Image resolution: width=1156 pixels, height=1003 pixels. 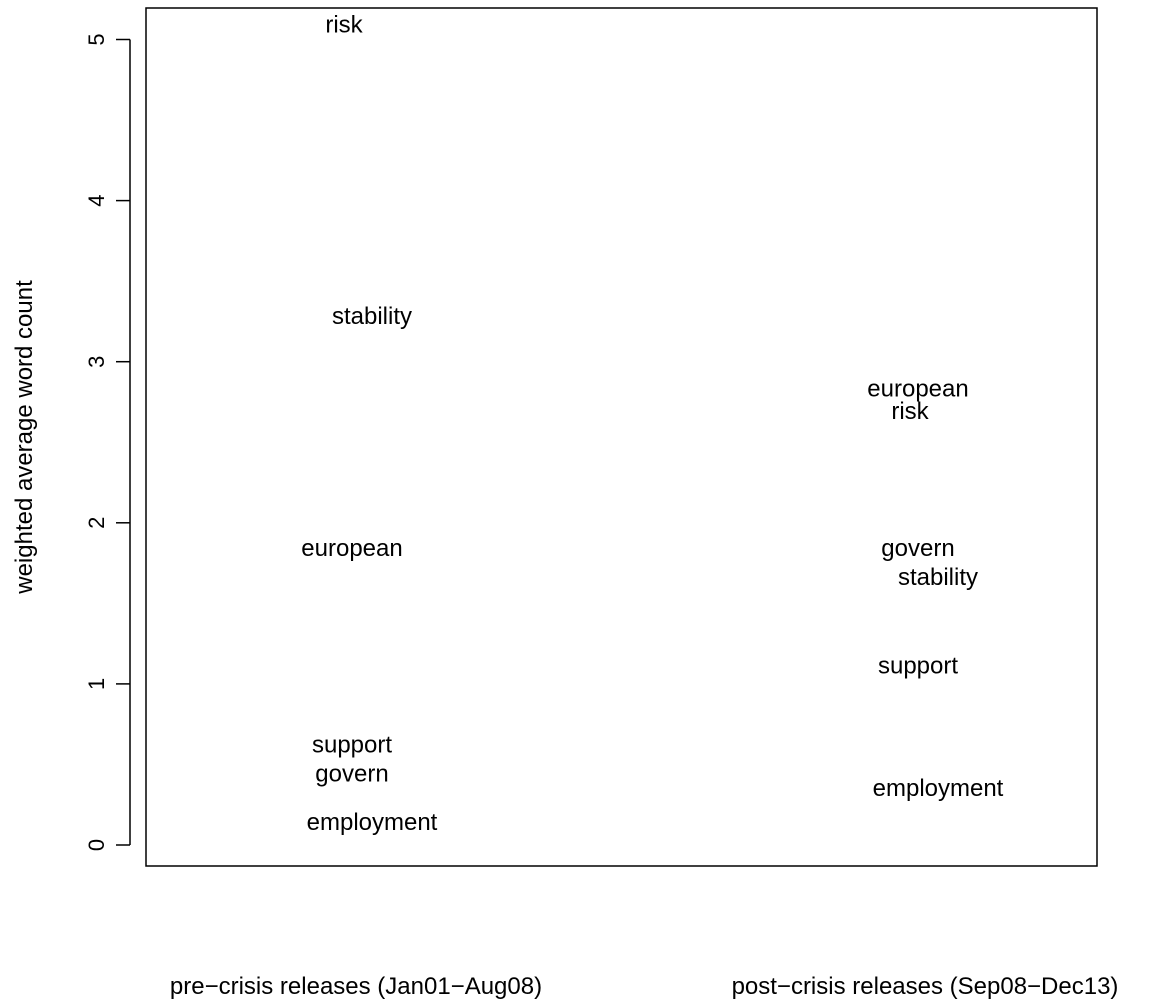 What do you see at coordinates (96, 200) in the screenshot?
I see `y-tick-label: 4` at bounding box center [96, 200].